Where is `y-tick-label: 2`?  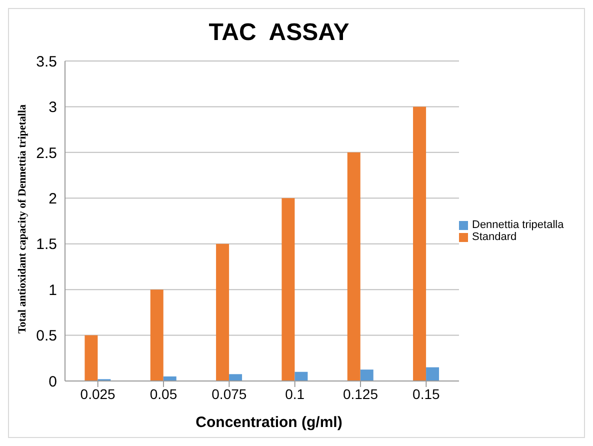 y-tick-label: 2 is located at coordinates (52, 199).